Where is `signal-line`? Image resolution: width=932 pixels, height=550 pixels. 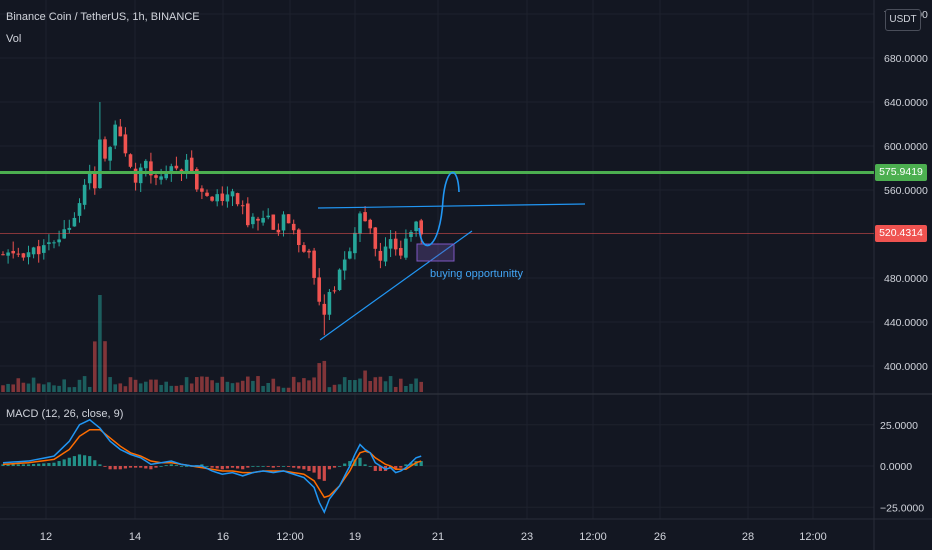
signal-line is located at coordinates (212, 463).